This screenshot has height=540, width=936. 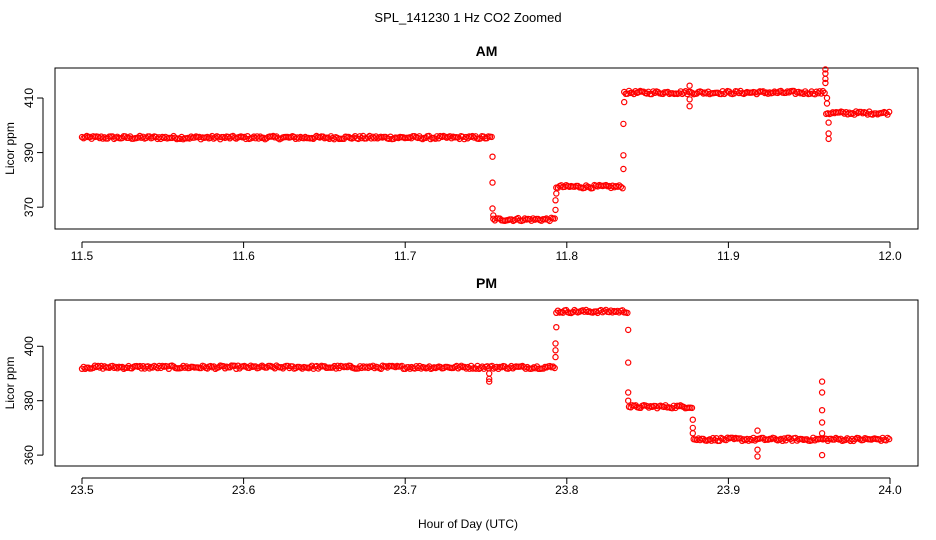 What do you see at coordinates (486, 283) in the screenshot?
I see `panel-title: PM` at bounding box center [486, 283].